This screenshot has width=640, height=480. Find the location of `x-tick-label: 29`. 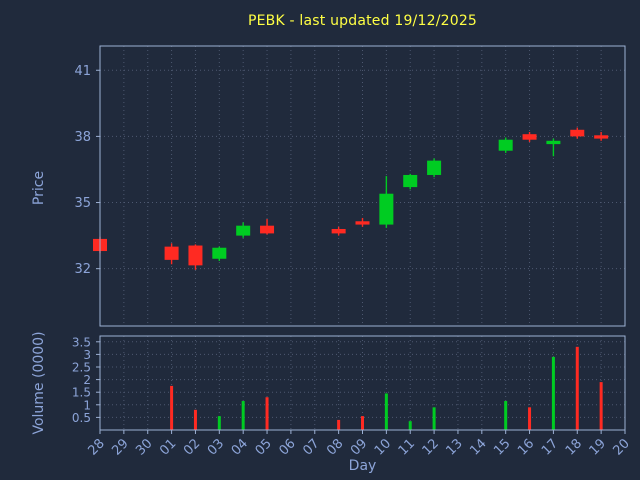

x-tick-label: 29 is located at coordinates (120, 447).